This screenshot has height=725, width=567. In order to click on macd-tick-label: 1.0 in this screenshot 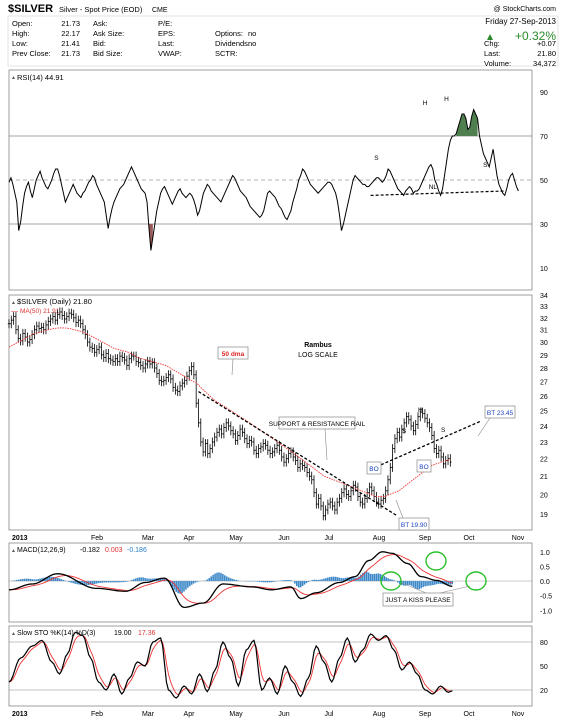, I will do `click(545, 553)`.